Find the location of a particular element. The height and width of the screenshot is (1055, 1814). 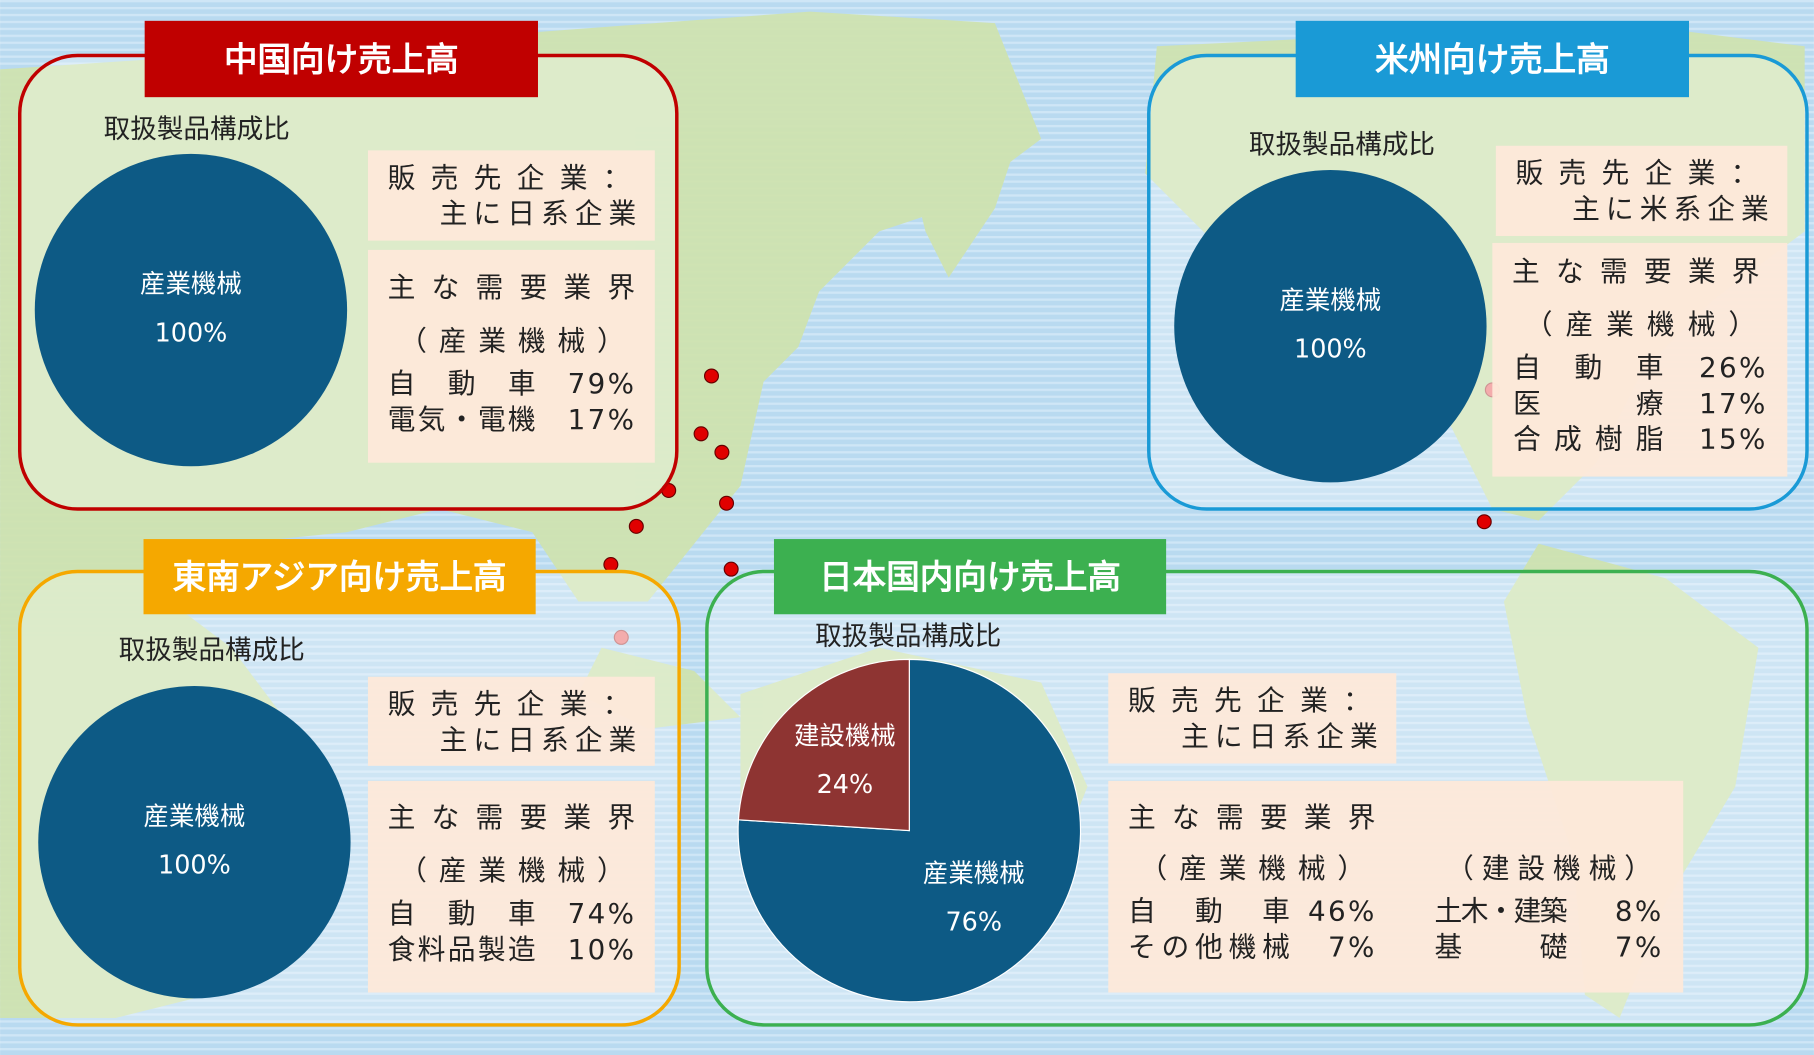

industry-name: 食料品製造 is located at coordinates (462, 949).